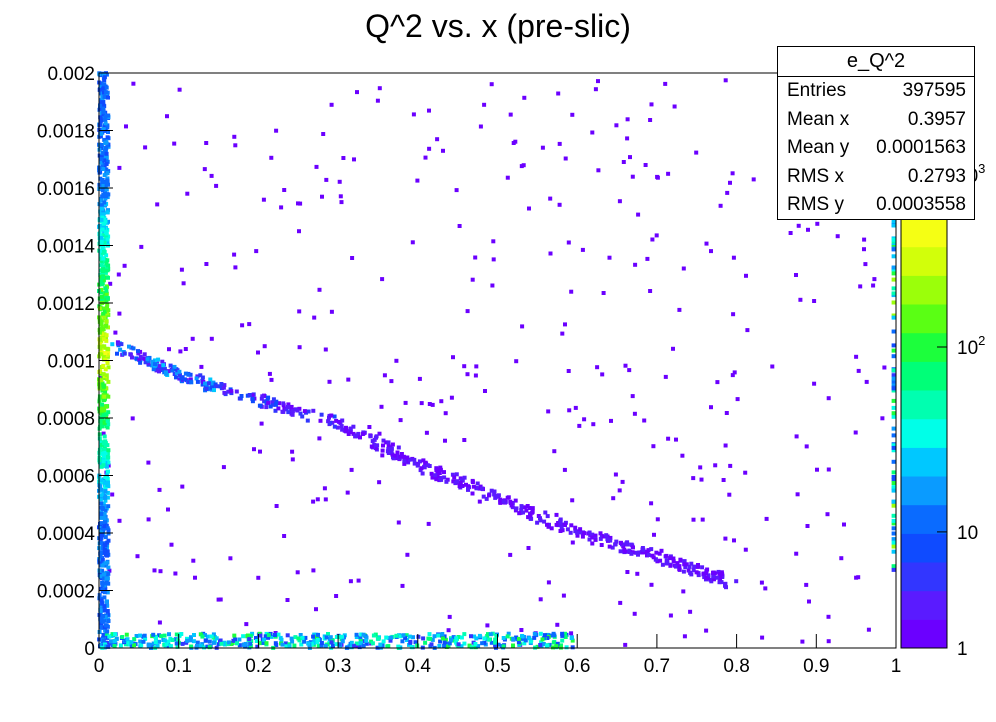 The image size is (996, 722). What do you see at coordinates (962, 649) in the screenshot?
I see `color-scale-label: 1` at bounding box center [962, 649].